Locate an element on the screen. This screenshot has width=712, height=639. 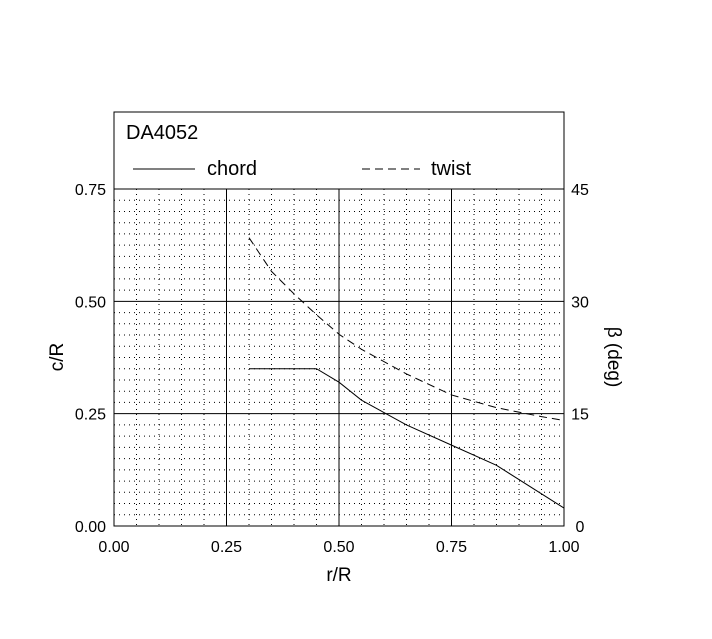
series-chord-line is located at coordinates (407, 438).